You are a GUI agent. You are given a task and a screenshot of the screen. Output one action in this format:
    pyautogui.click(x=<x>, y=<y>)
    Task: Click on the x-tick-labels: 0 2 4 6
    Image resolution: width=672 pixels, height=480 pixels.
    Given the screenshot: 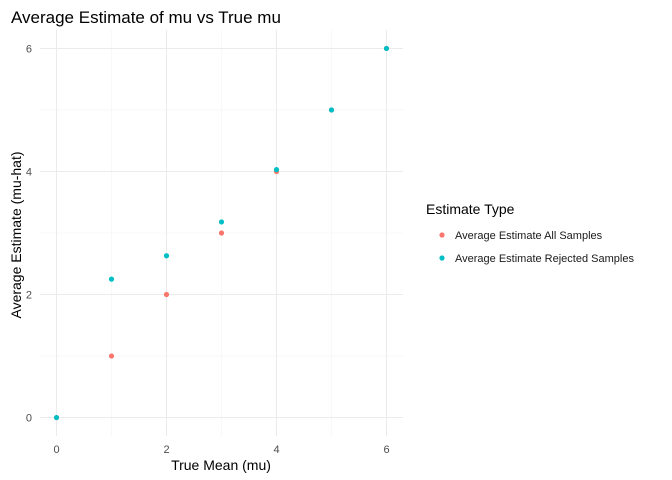 What is the action you would take?
    pyautogui.click(x=221, y=450)
    